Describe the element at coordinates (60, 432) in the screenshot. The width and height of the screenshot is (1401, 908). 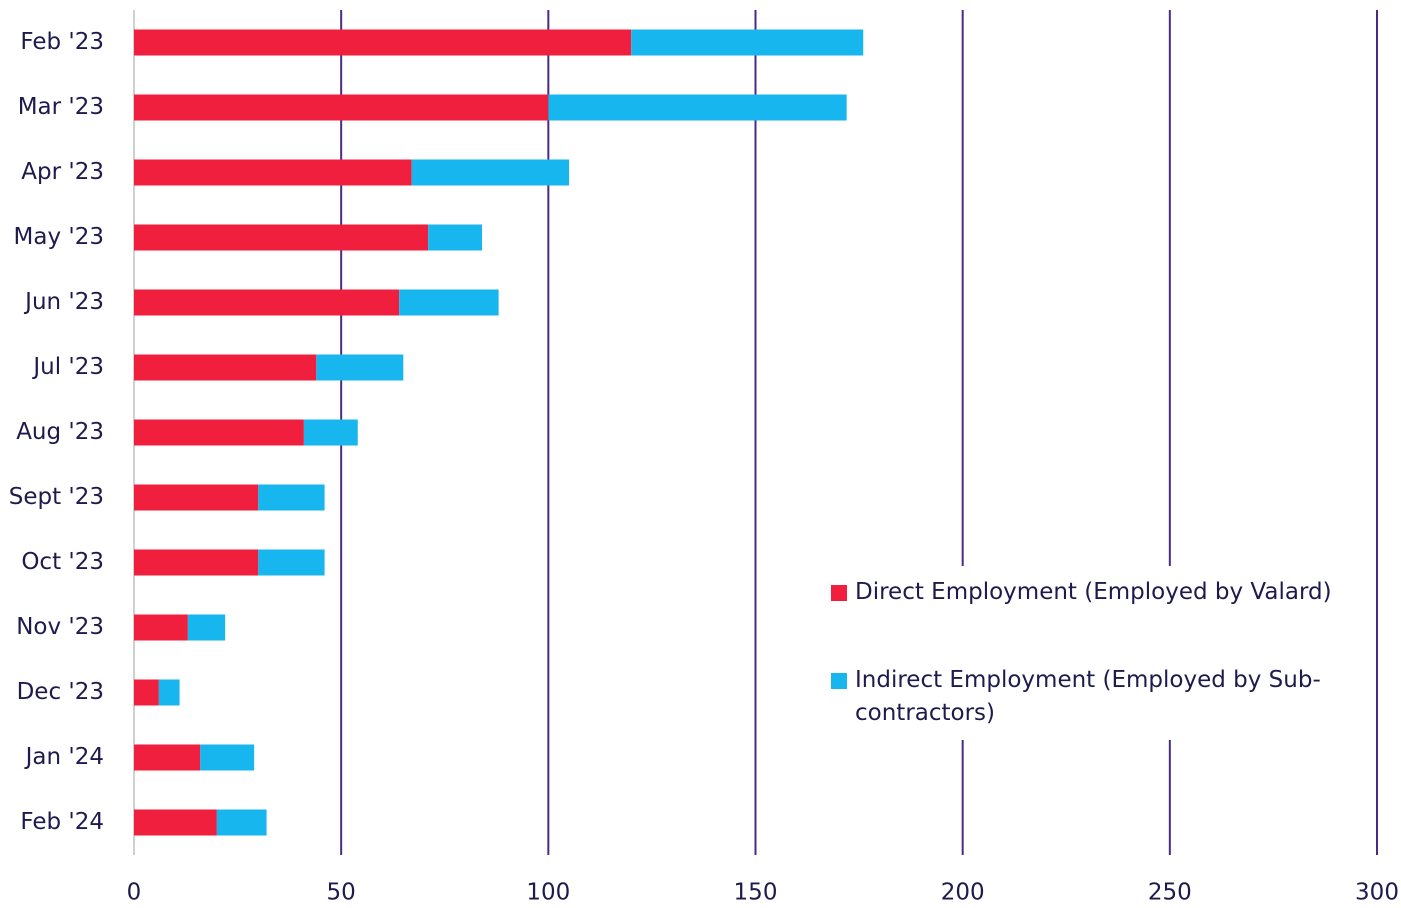
I see `y-tick-label: Aug '23` at that location.